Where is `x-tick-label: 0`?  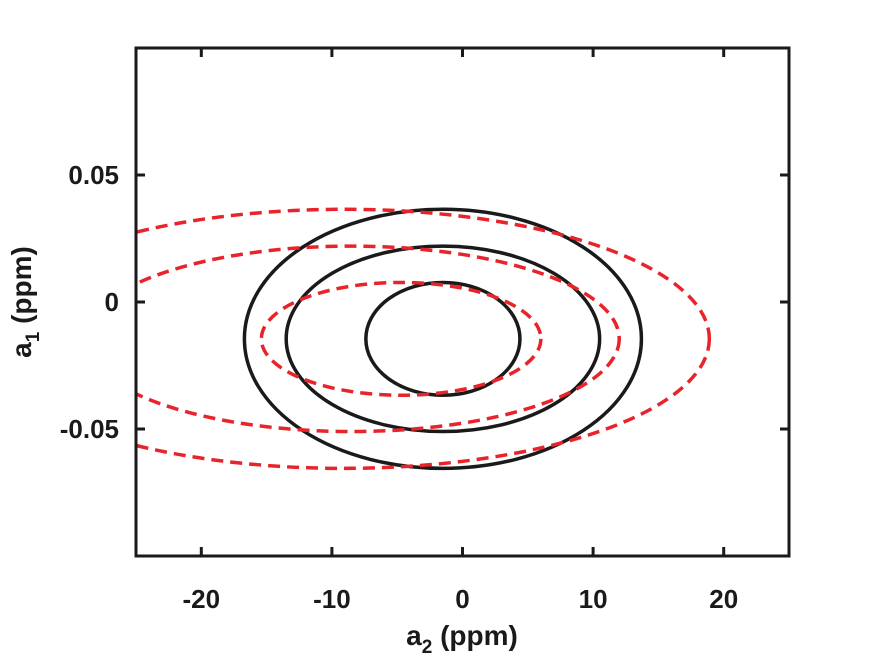 x-tick-label: 0 is located at coordinates (462, 599).